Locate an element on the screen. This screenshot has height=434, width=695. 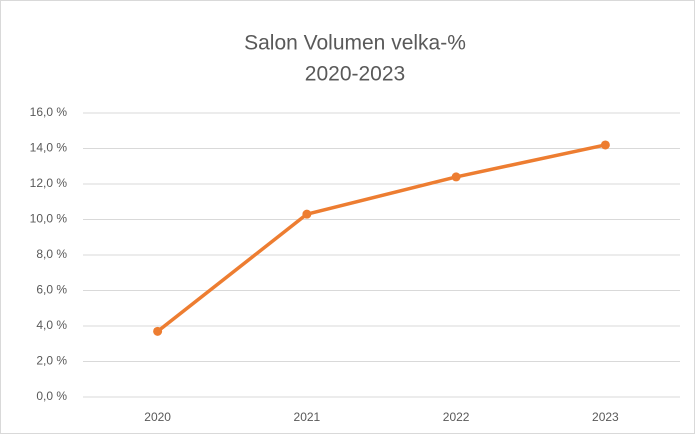
x-tick-label: 2020 is located at coordinates (157, 417).